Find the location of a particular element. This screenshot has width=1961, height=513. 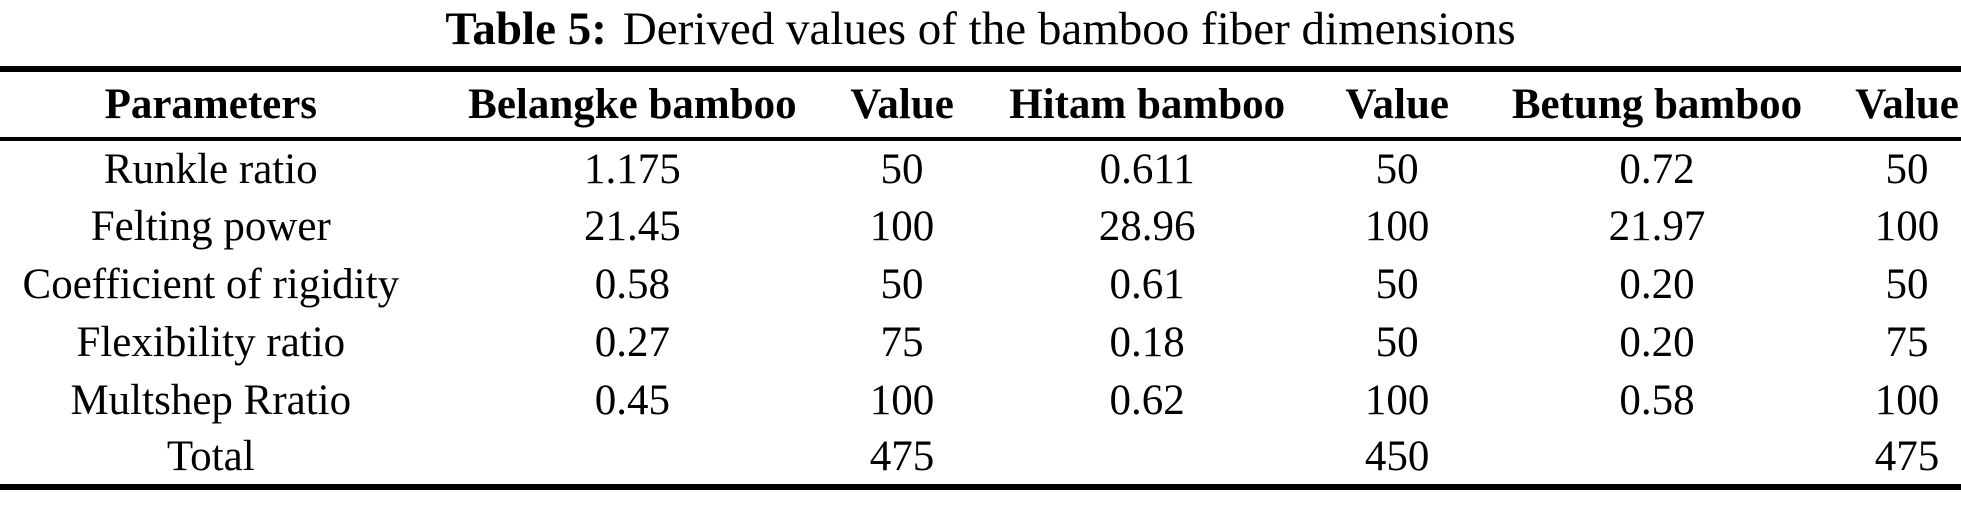

table-cell: 0.72 is located at coordinates (1657, 169).